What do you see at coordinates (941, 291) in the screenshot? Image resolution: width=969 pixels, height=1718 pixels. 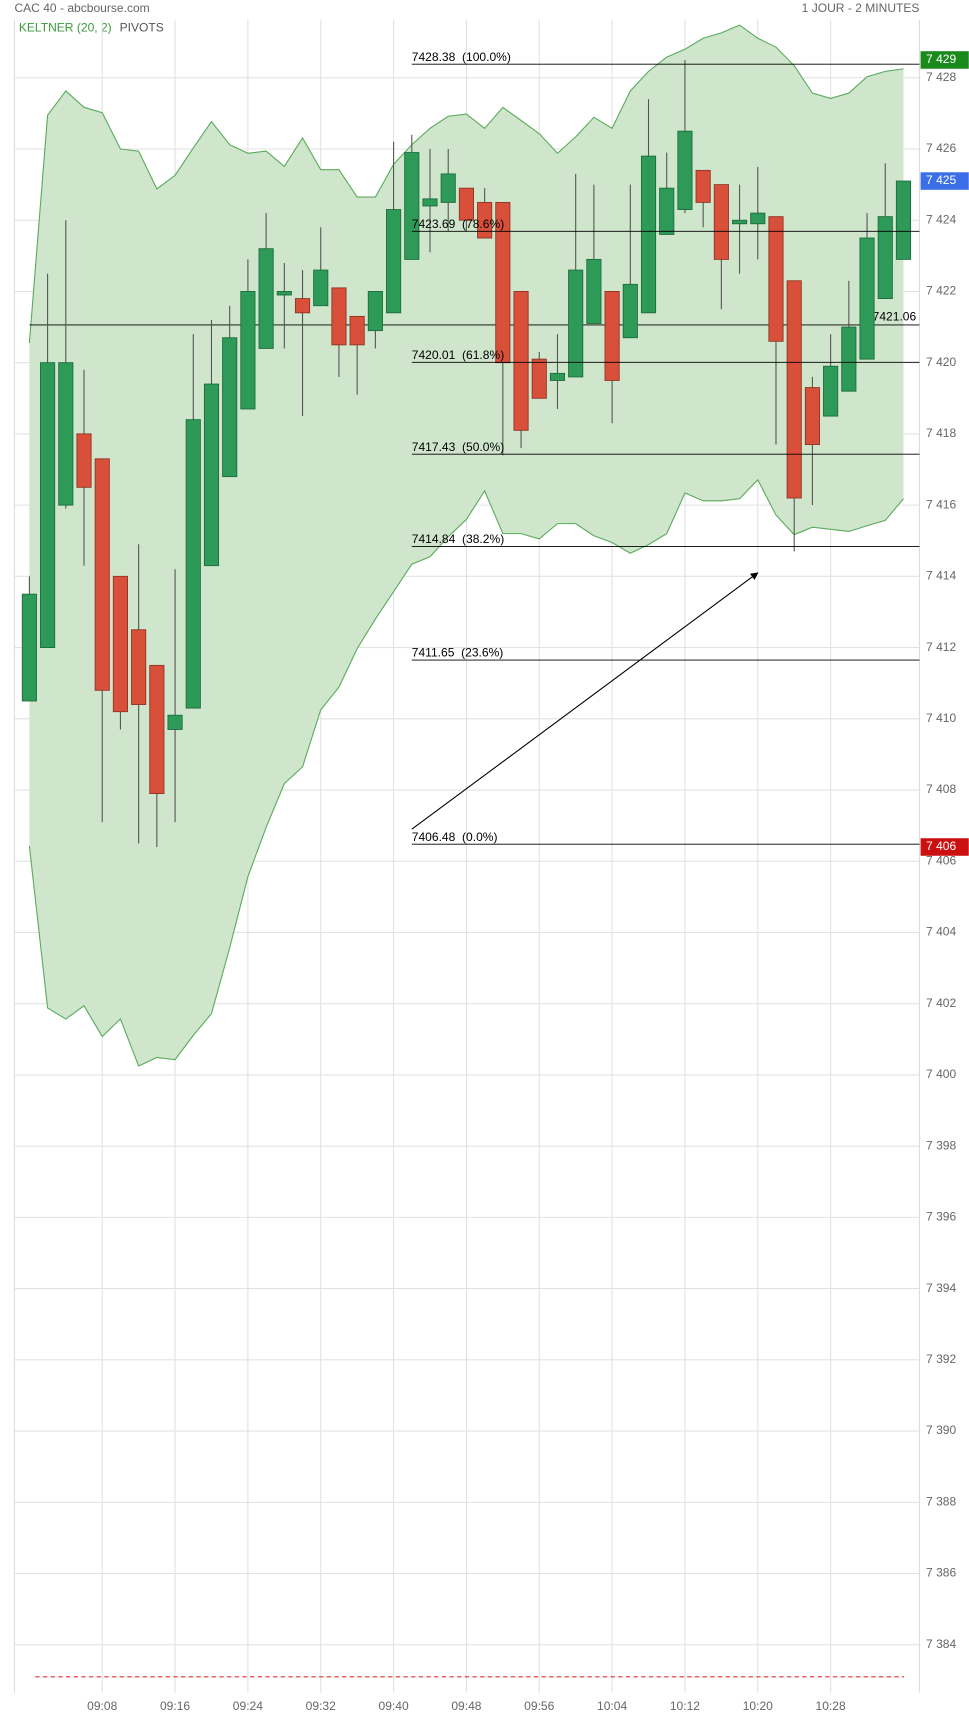 I see `y-tick-label: 7 422` at bounding box center [941, 291].